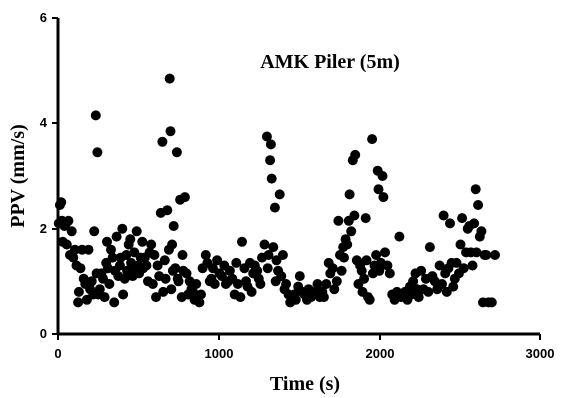  I want to click on x-tick-label-2000: 2000, so click(380, 353).